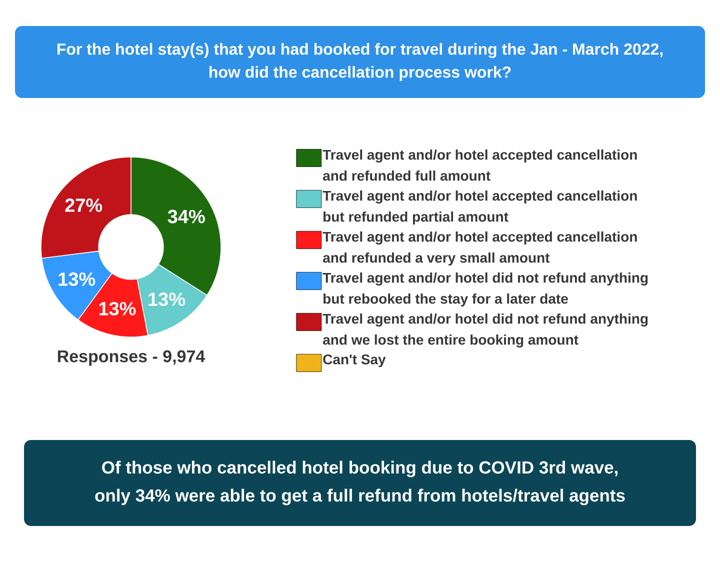 This screenshot has width=720, height=576. What do you see at coordinates (479, 248) in the screenshot?
I see `legend-label: Travel agent and/or hotel accepted cancellation and refunded a very small amount` at bounding box center [479, 248].